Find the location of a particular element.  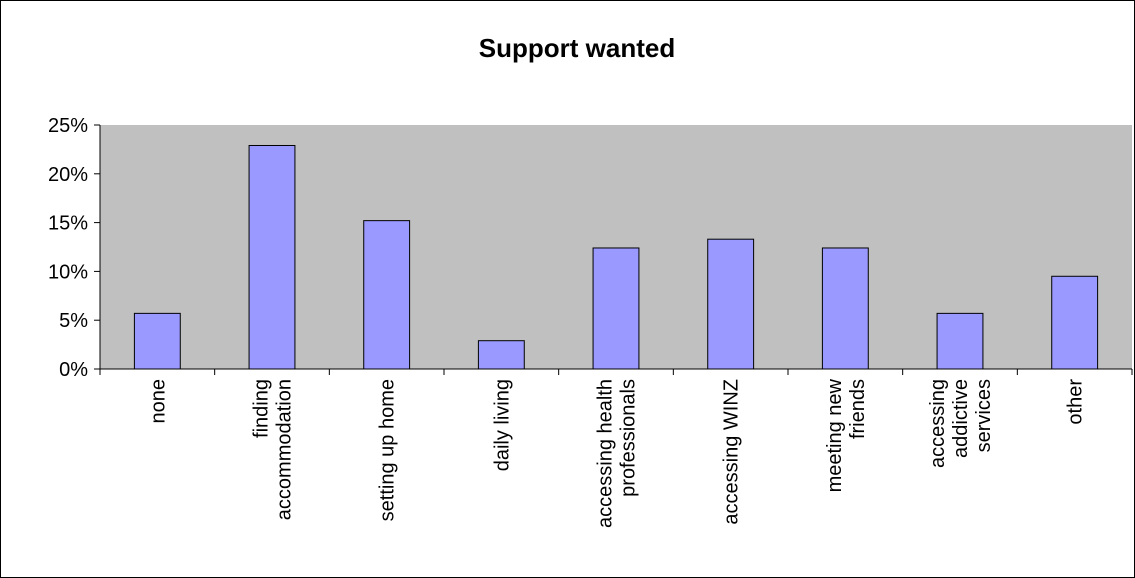

y-tick-label: 5% is located at coordinates (73, 321).